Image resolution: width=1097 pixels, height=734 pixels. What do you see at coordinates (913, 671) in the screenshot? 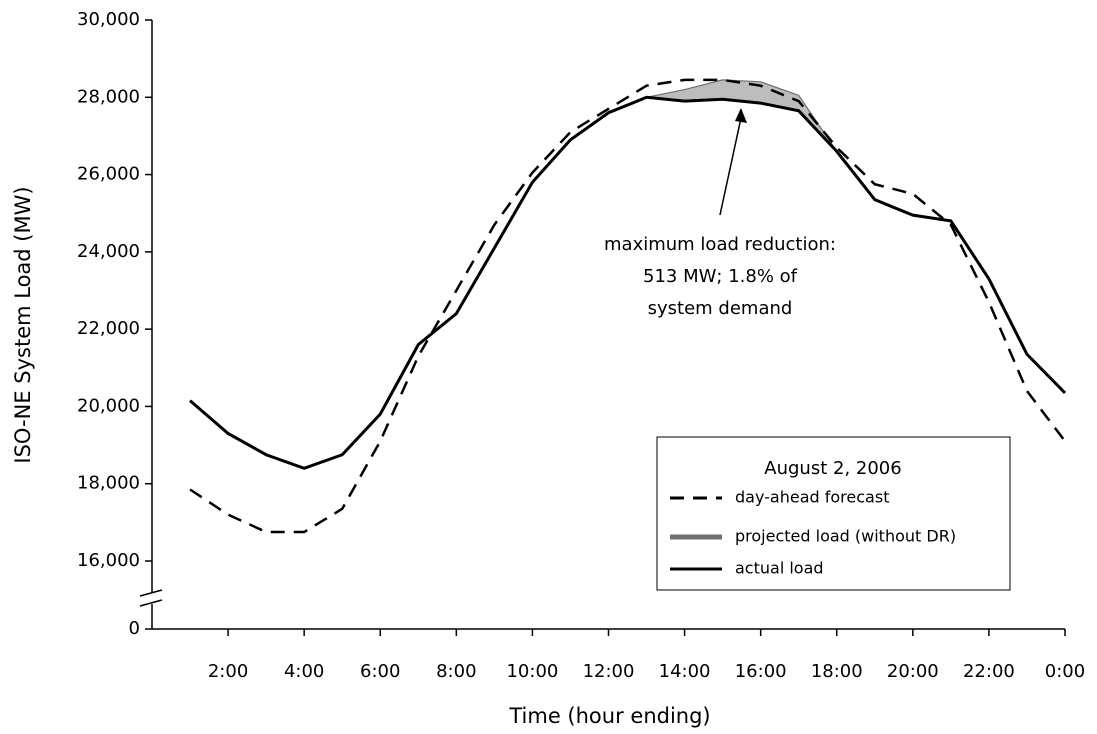
I see `x-tick-label: 20:00` at bounding box center [913, 671].